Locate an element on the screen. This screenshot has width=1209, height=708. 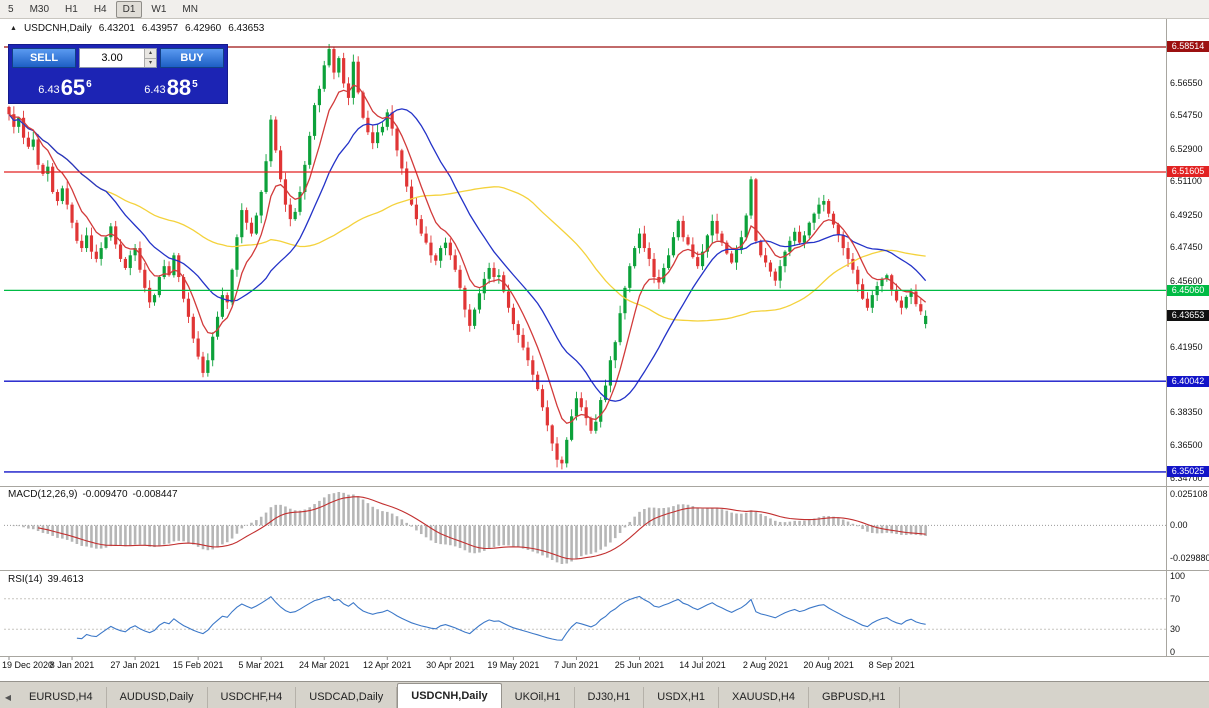
sell-price-sup: 6 is located at coordinates (89, 84).